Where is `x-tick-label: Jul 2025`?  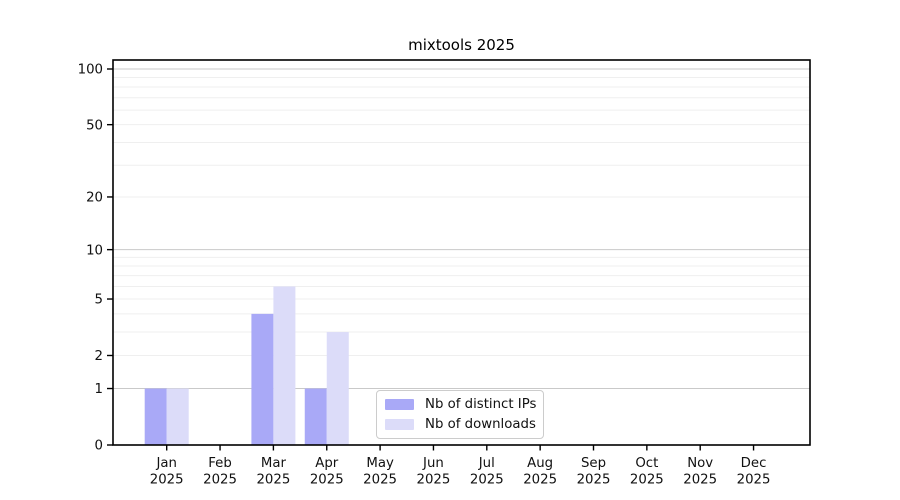 x-tick-label: Jul 2025 is located at coordinates (487, 472).